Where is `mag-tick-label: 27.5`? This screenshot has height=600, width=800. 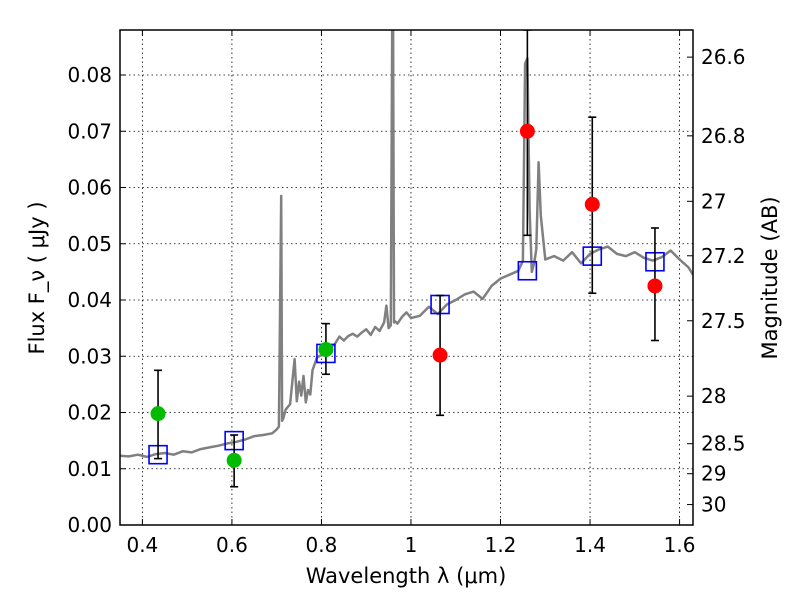 mag-tick-label: 27.5 is located at coordinates (723, 321).